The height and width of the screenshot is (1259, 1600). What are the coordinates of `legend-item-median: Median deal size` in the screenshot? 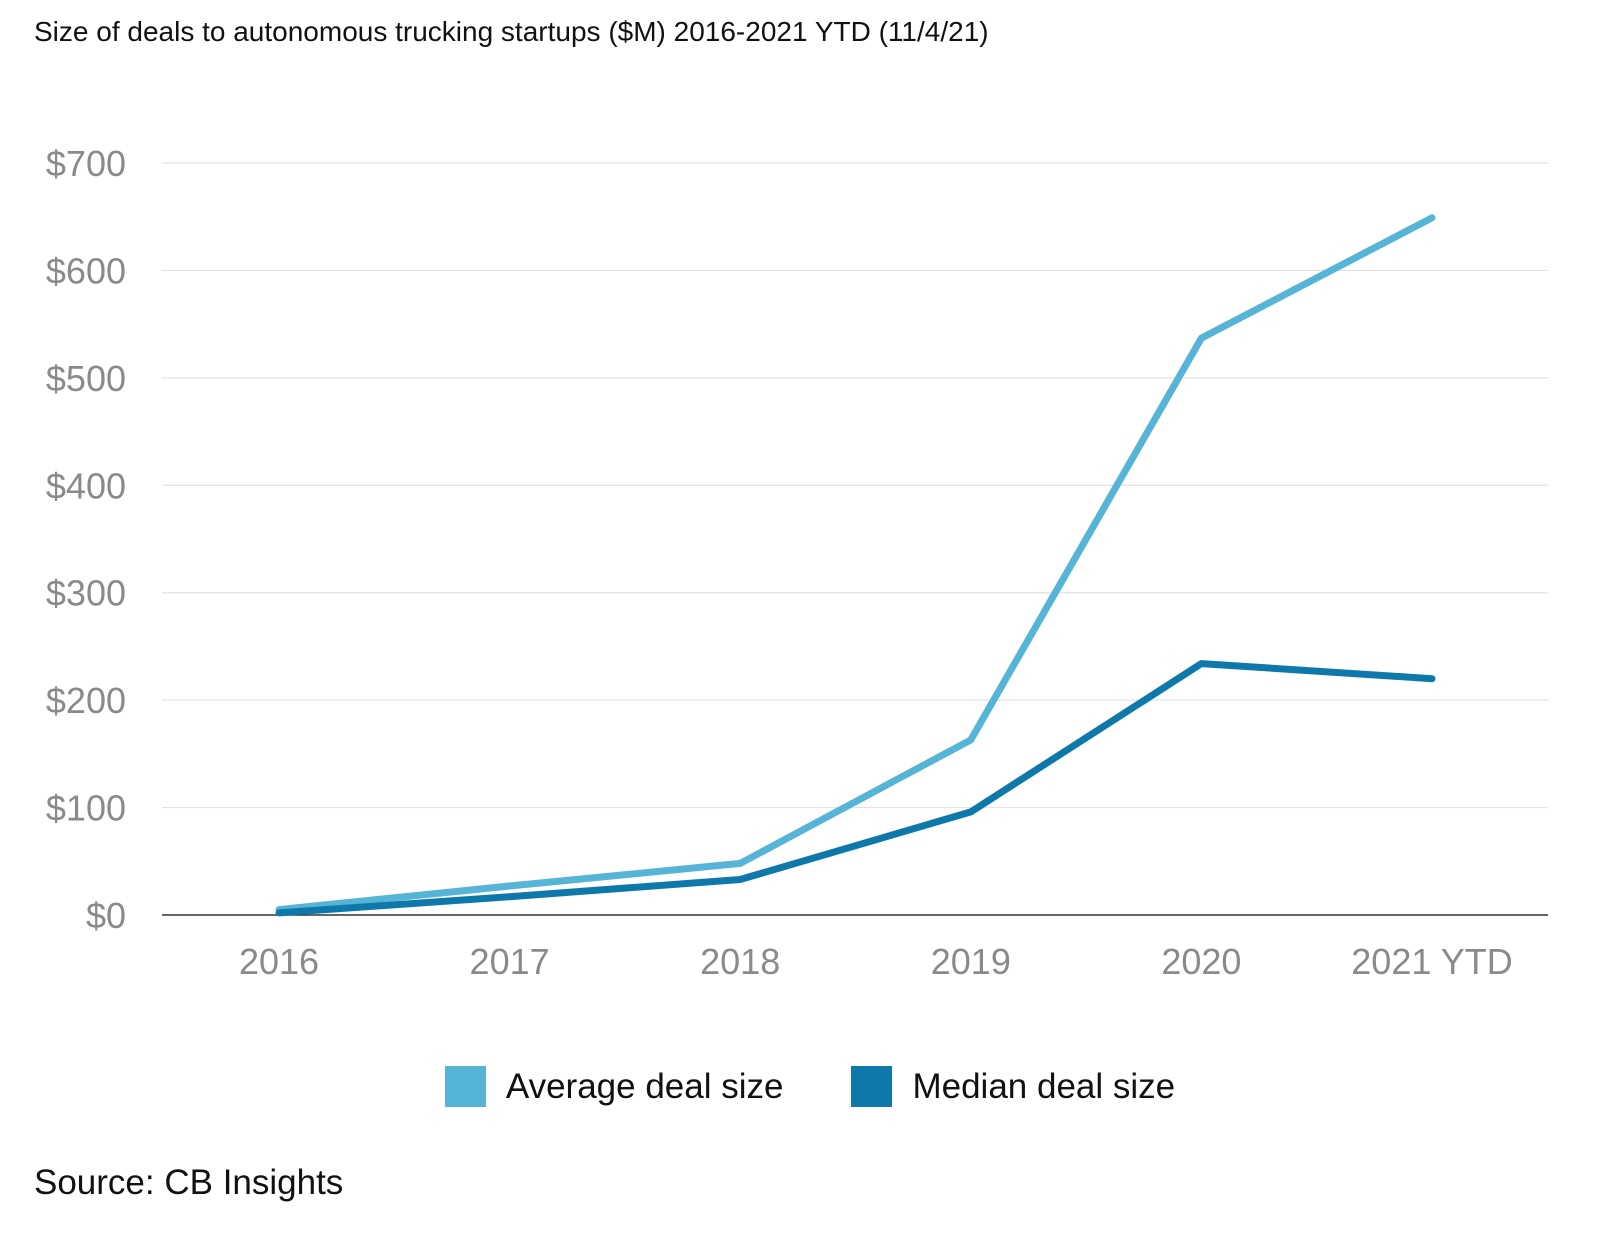 It's located at (1013, 1086).